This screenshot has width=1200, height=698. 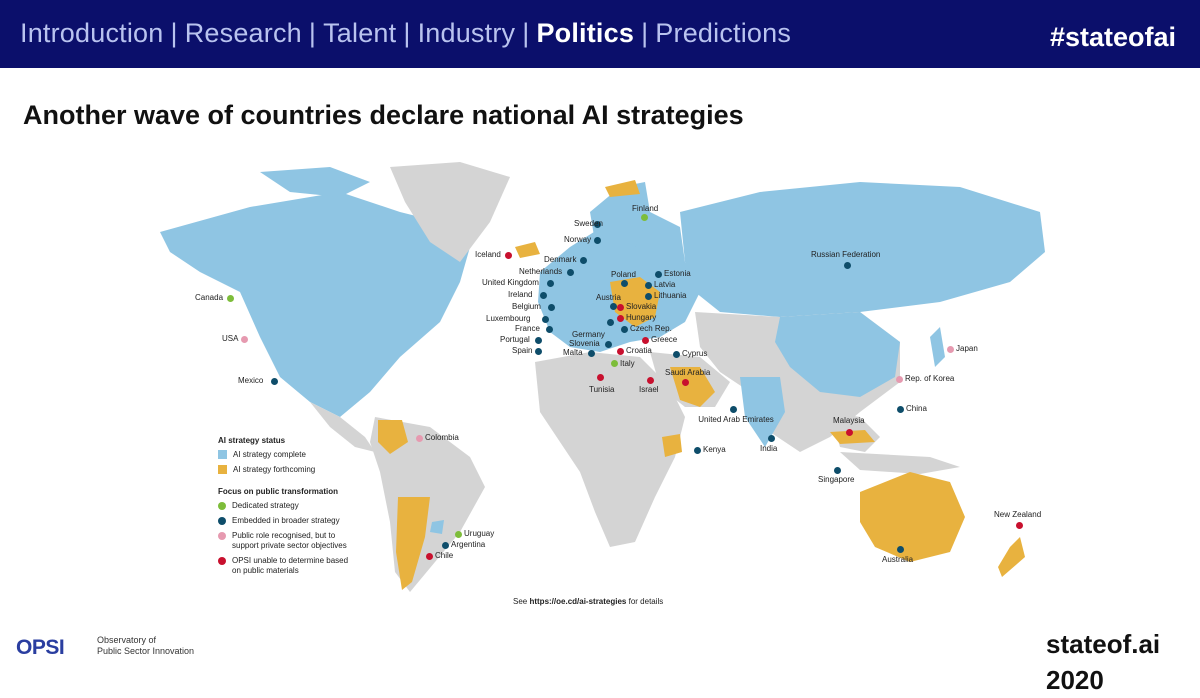 What do you see at coordinates (645, 340) in the screenshot?
I see `marker-greece` at bounding box center [645, 340].